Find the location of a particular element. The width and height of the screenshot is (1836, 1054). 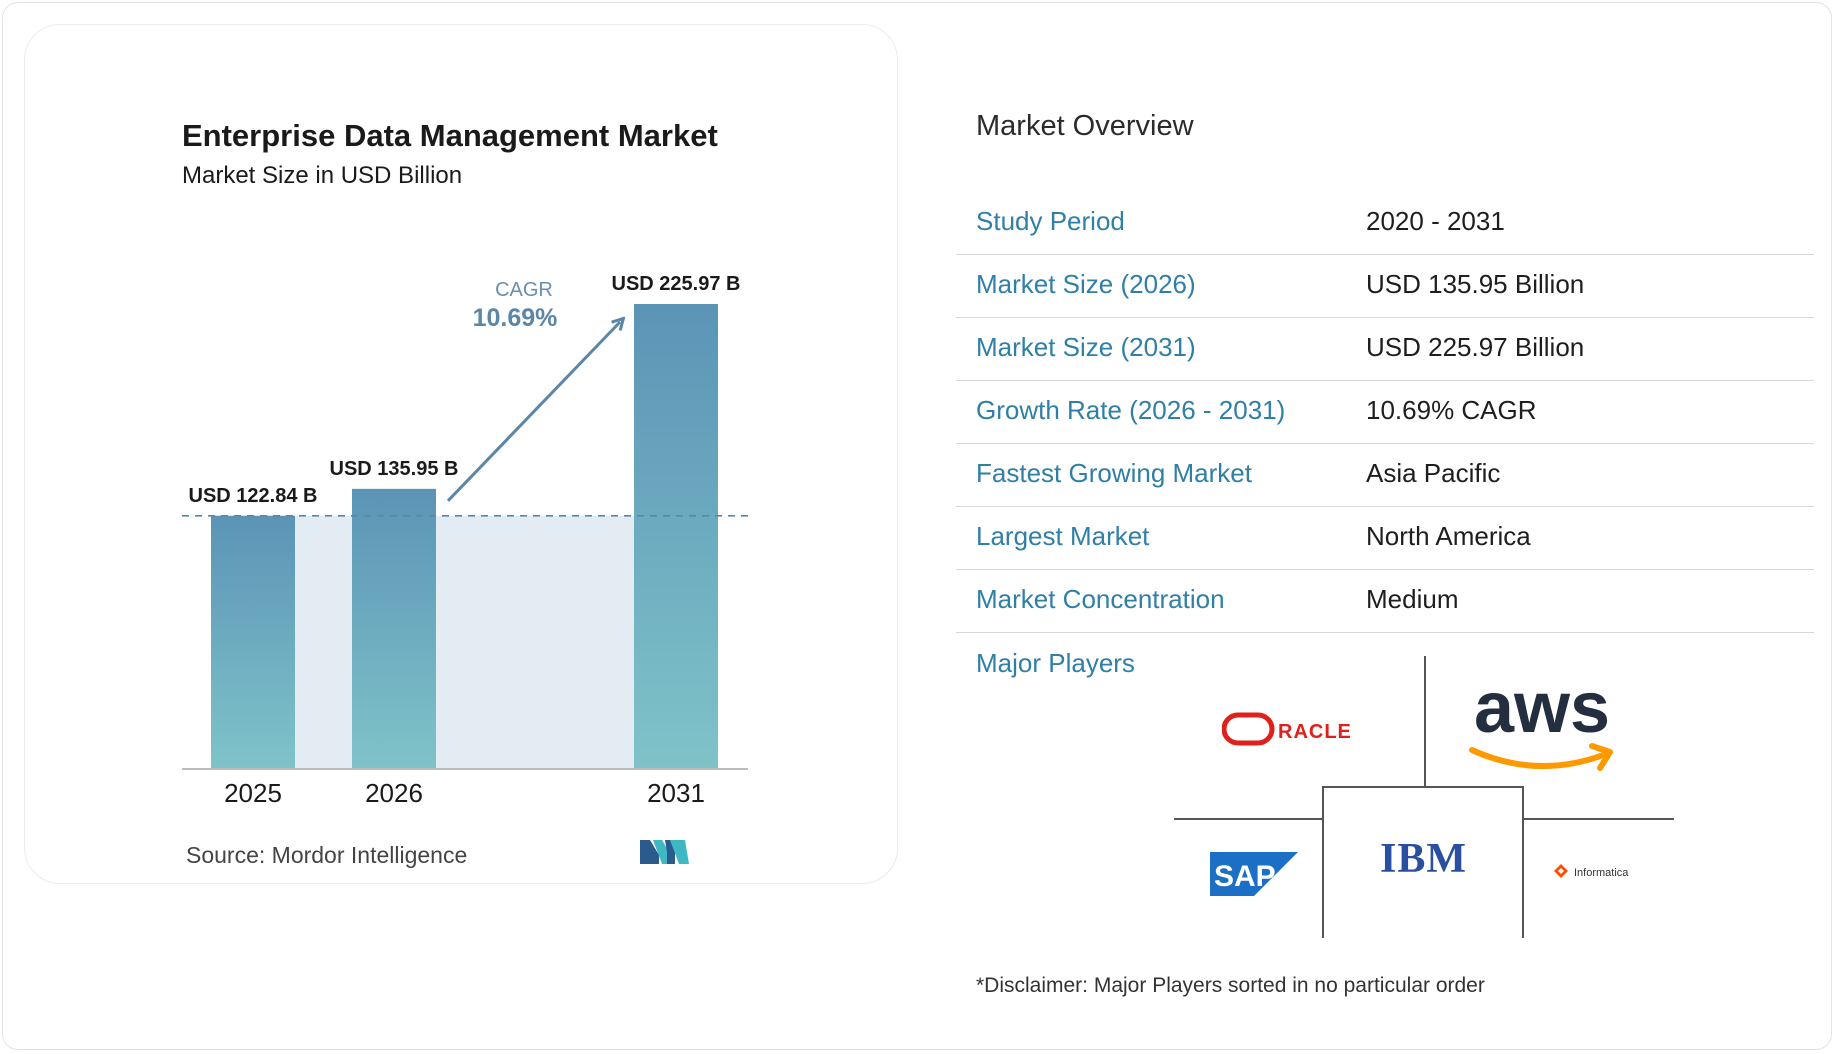

data-label-2025: USD 122.84 B is located at coordinates (253, 496).